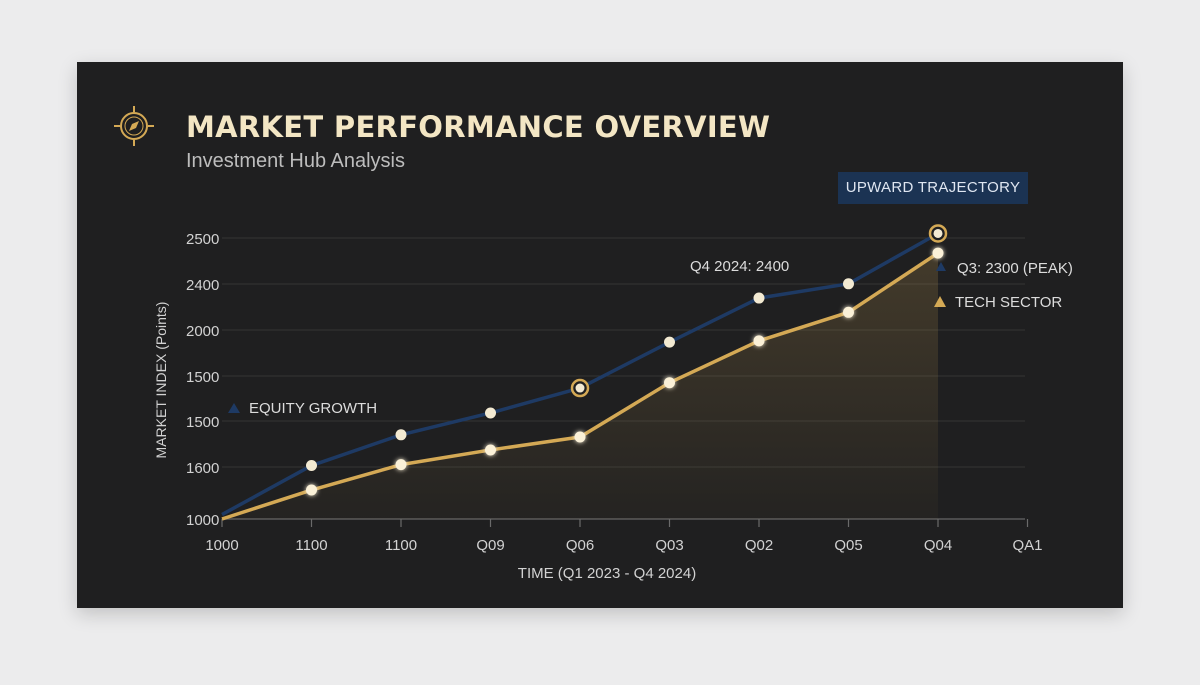 This screenshot has height=685, width=1200. I want to click on x-tick-label: Q03, so click(669, 545).